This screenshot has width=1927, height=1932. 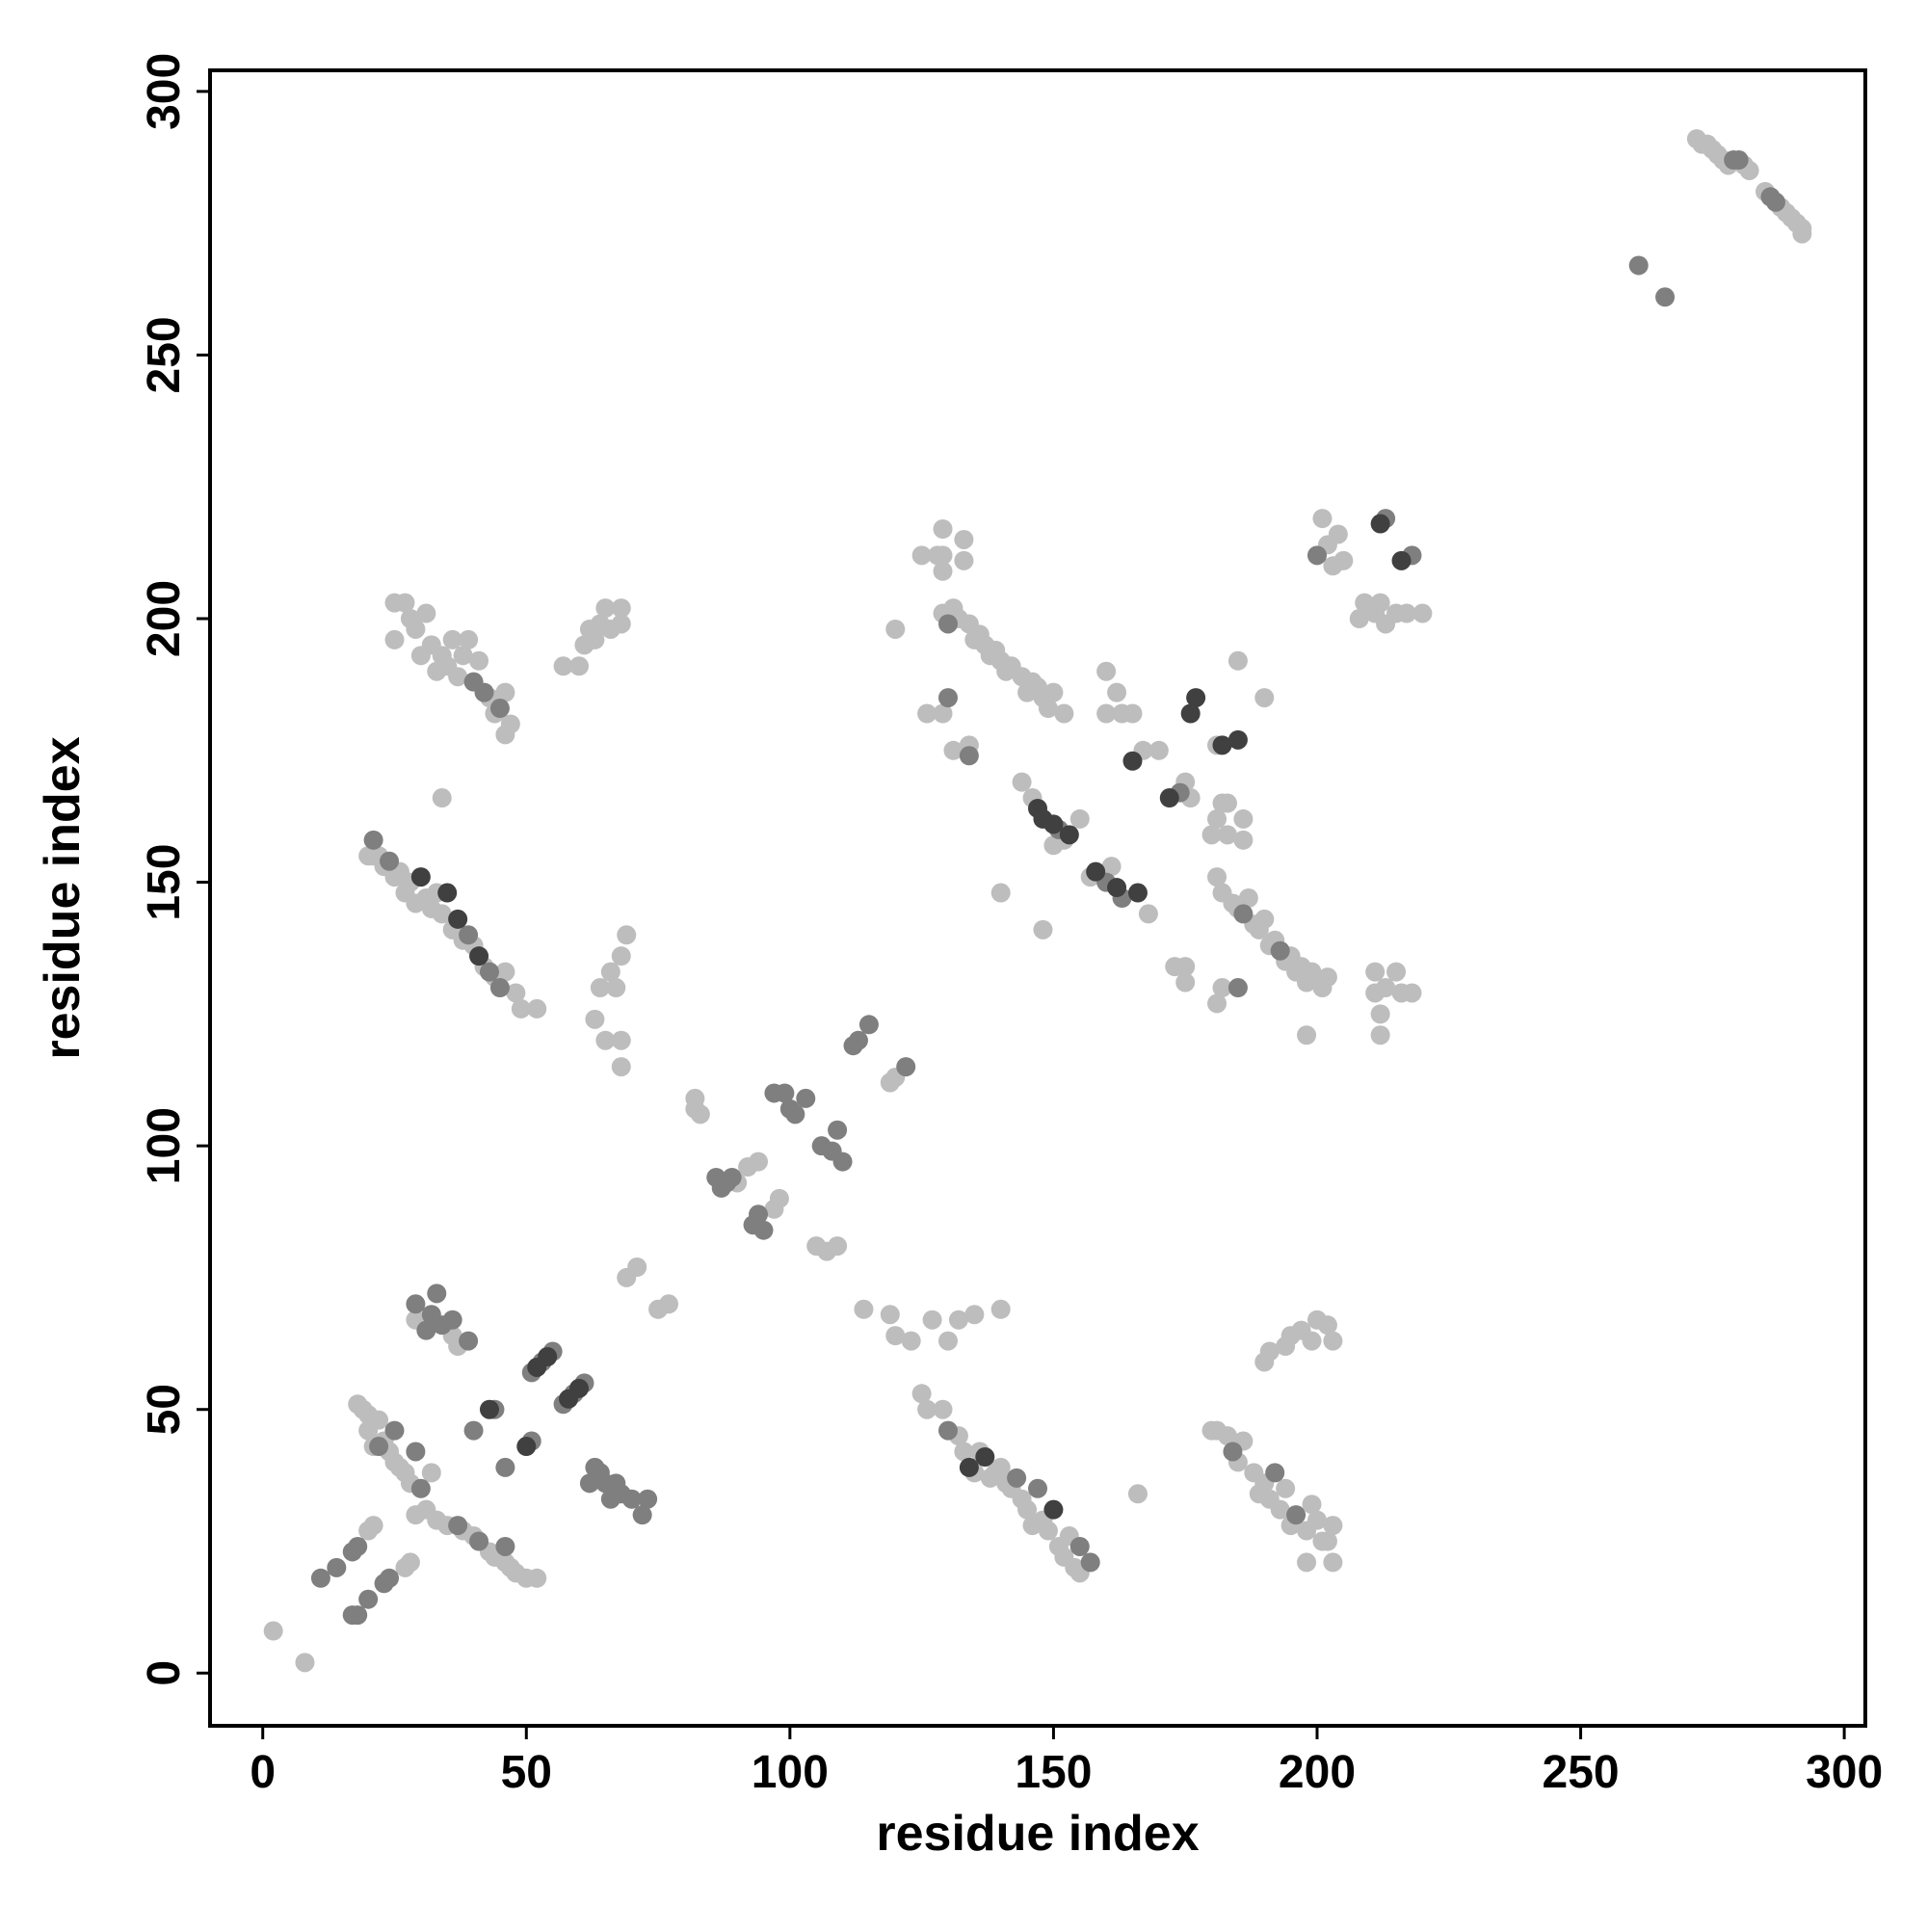 I want to click on x-tick-label: 200, so click(x=1317, y=1772).